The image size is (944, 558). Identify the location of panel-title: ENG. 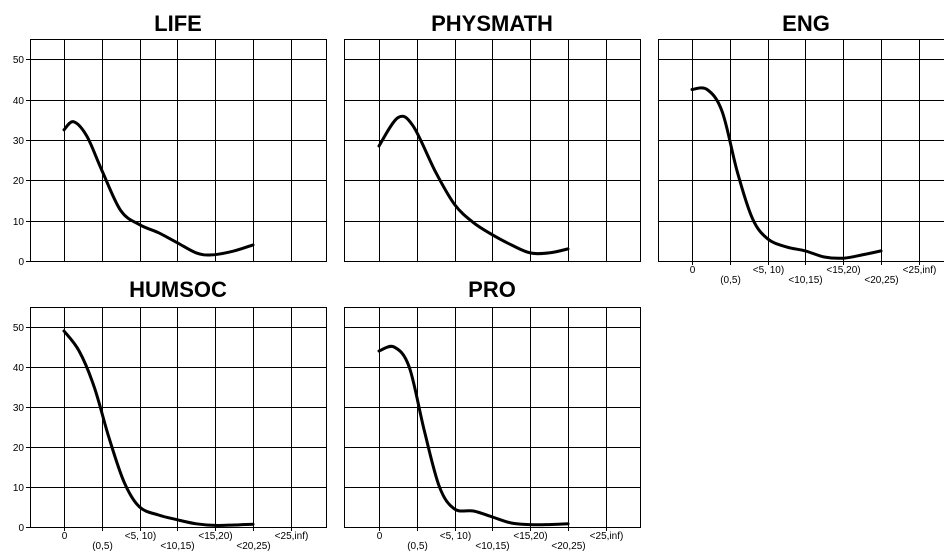
(806, 23).